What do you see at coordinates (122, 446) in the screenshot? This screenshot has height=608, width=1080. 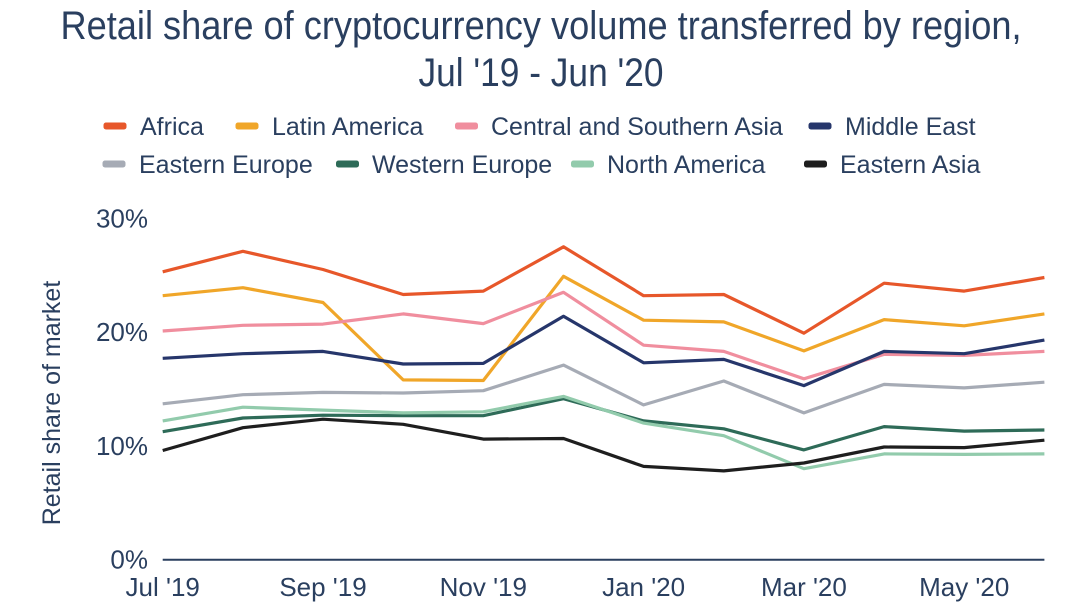 I see `svg-text: 10%` at bounding box center [122, 446].